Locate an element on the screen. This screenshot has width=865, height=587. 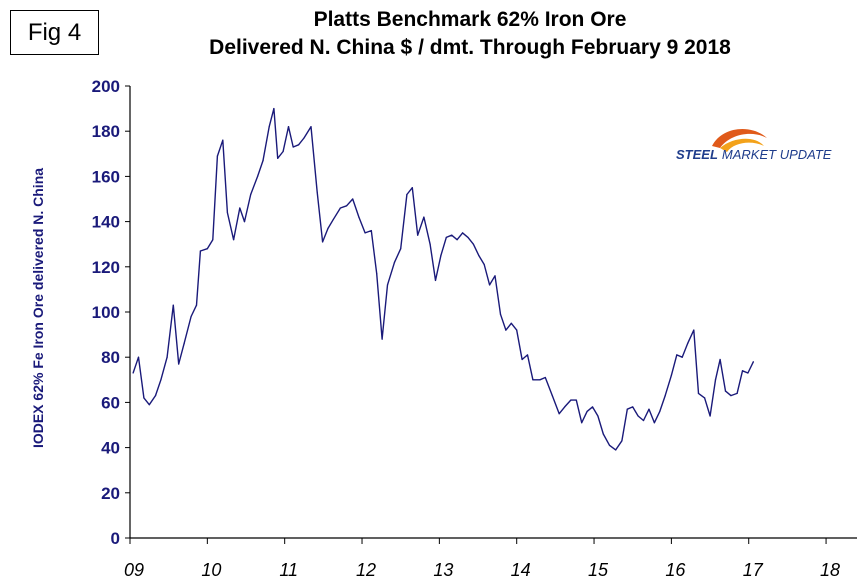
x-tick-label: 17 is located at coordinates (753, 570).